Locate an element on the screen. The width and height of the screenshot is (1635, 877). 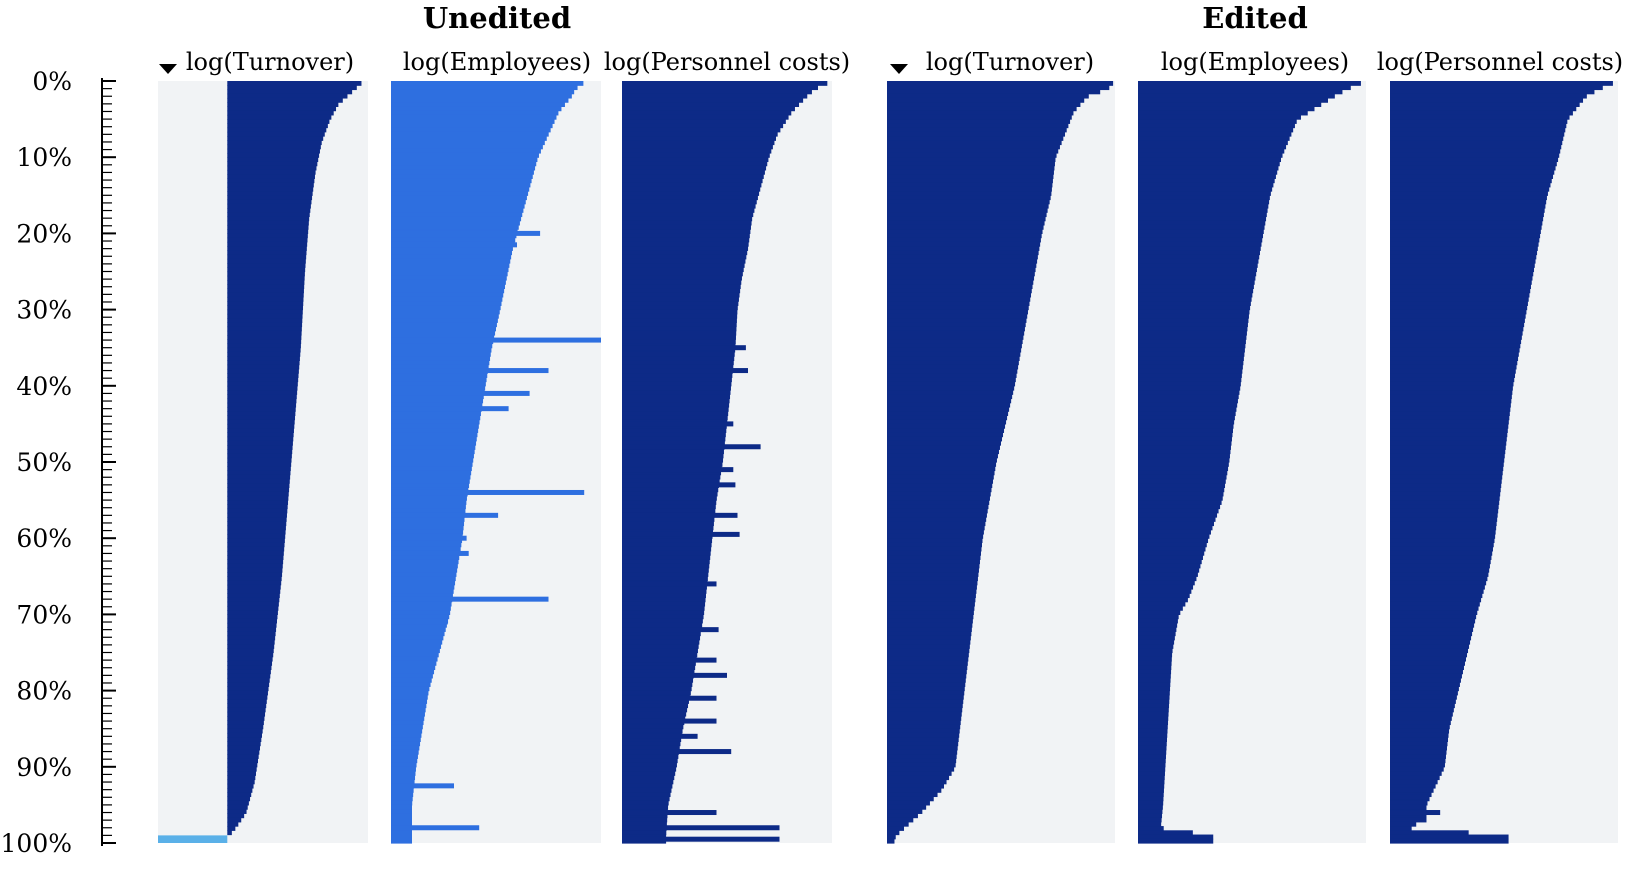
column-label: log(Turnover) is located at coordinates (1010, 62).